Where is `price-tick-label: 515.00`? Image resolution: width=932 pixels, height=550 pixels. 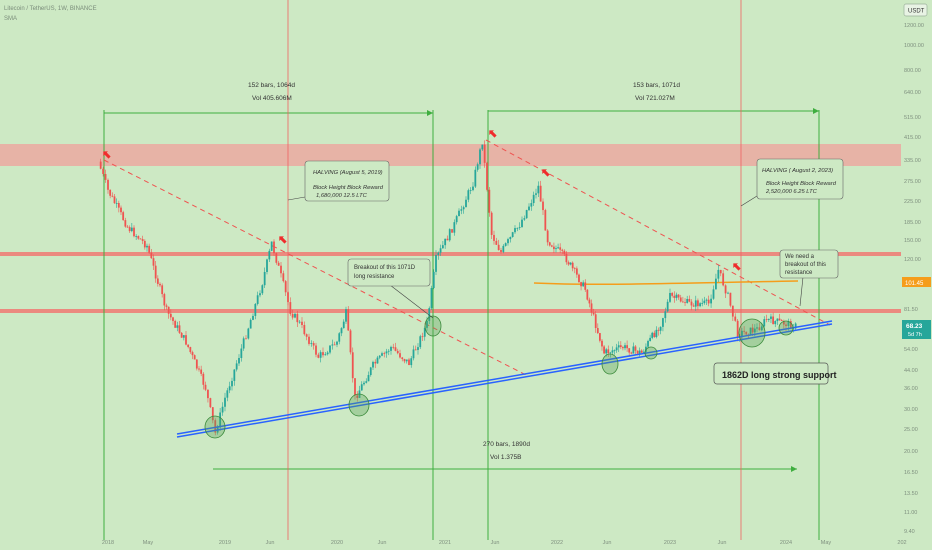
price-tick-label: 515.00 is located at coordinates (912, 118).